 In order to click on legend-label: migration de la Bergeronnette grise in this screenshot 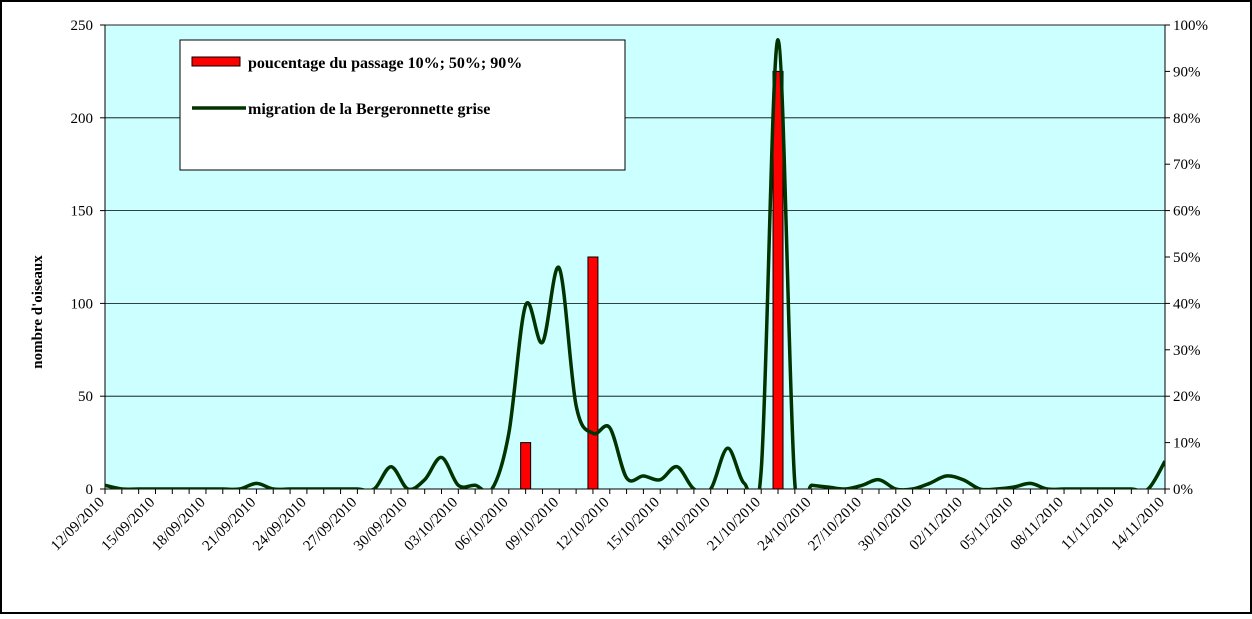, I will do `click(369, 109)`.